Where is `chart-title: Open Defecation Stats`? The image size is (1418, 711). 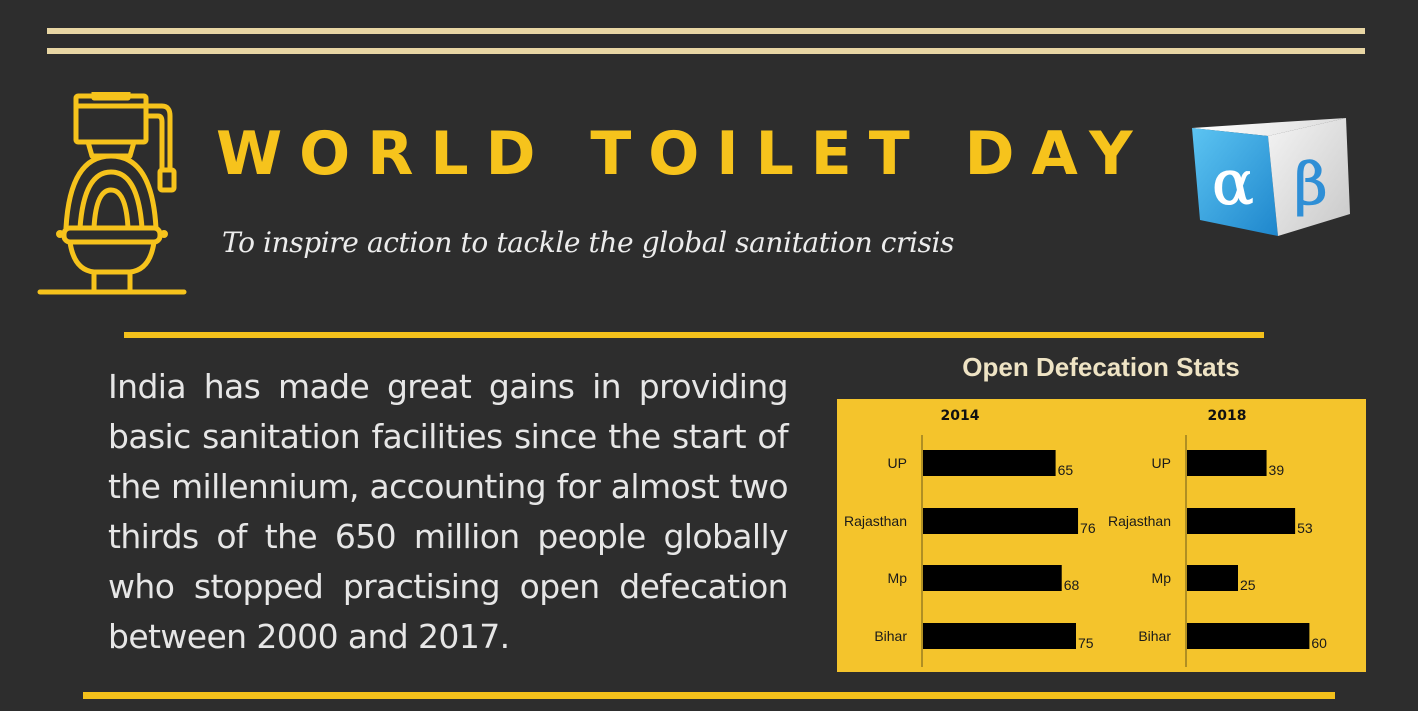 chart-title: Open Defecation Stats is located at coordinates (1101, 367).